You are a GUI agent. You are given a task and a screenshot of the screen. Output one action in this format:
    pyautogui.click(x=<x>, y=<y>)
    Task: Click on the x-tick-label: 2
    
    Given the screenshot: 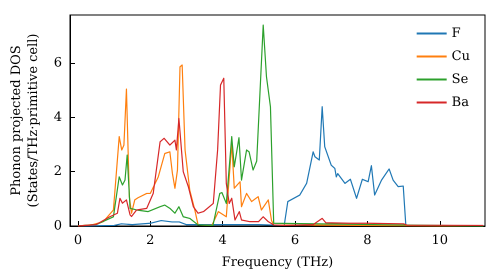 What is the action you would take?
    pyautogui.click(x=150, y=240)
    